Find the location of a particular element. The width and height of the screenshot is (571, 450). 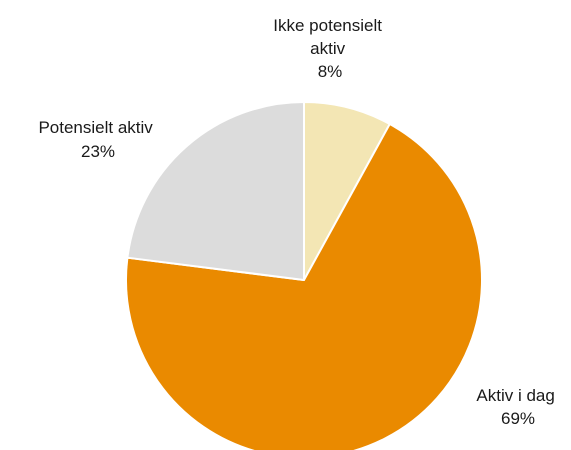

slice-label-aktiv-i-dag: Aktiv i dag 69% is located at coordinates (517, 407).